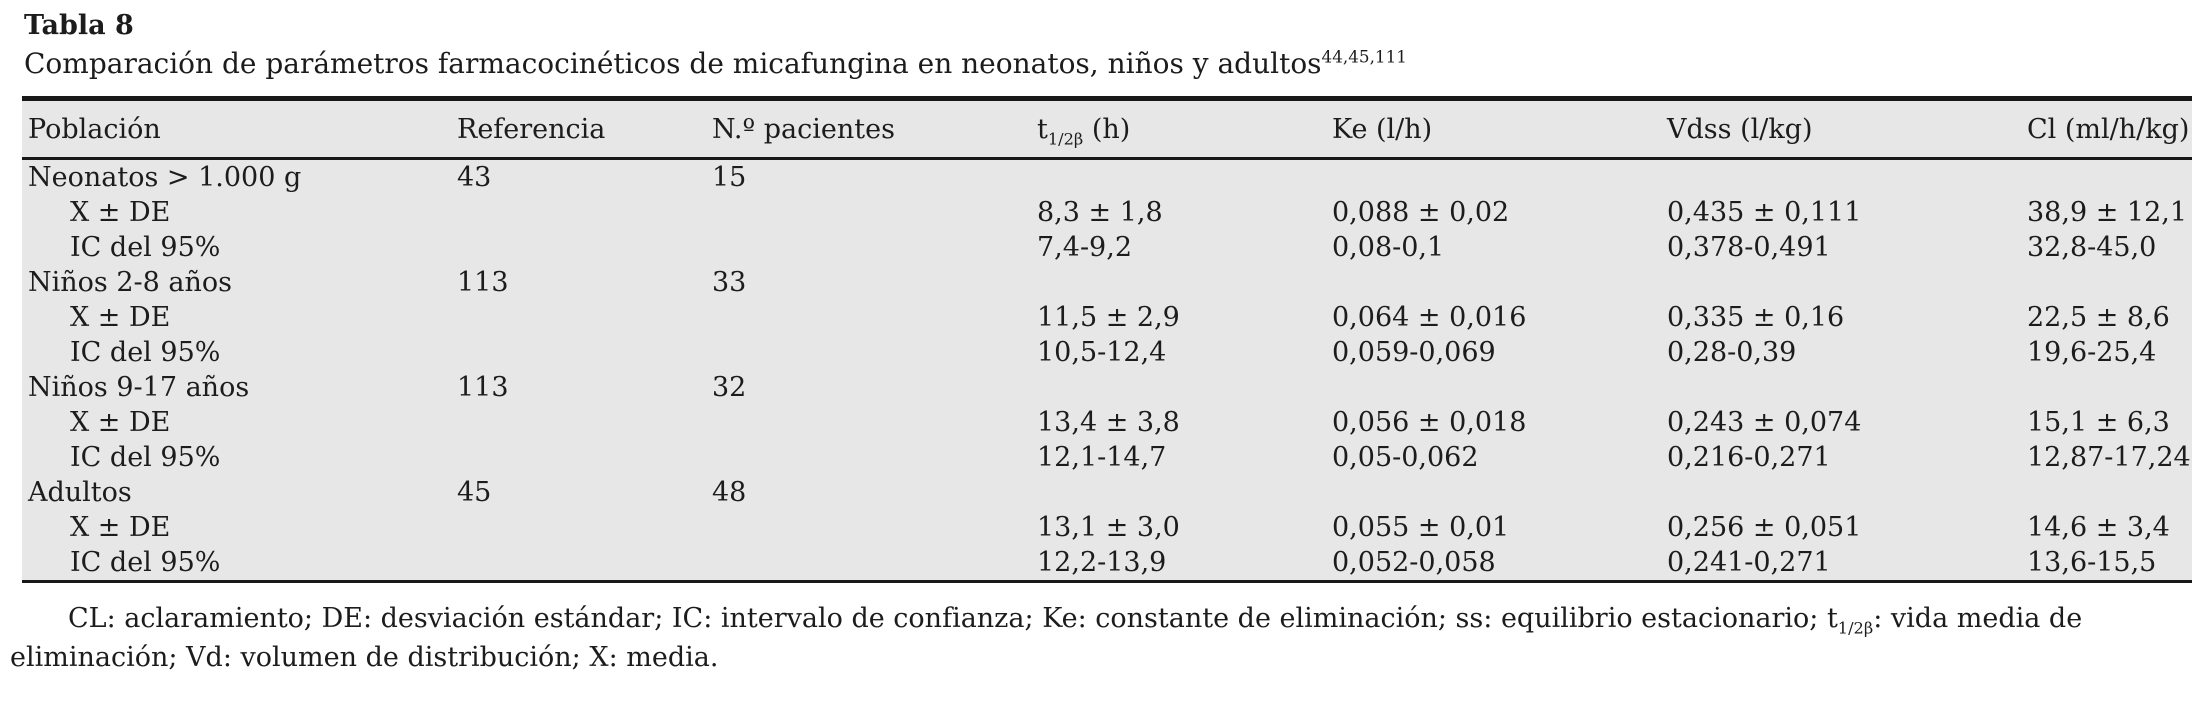  What do you see at coordinates (2092, 352) in the screenshot?
I see `value-cell: 19,6-25,4` at bounding box center [2092, 352].